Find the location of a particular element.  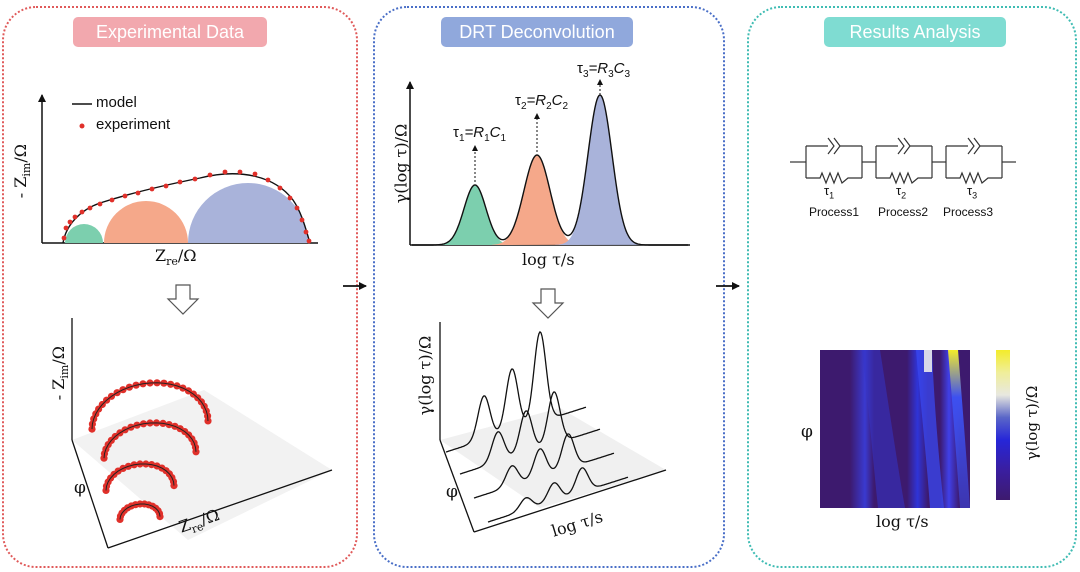

drt-3d-x-axis is located at coordinates (570, 501).